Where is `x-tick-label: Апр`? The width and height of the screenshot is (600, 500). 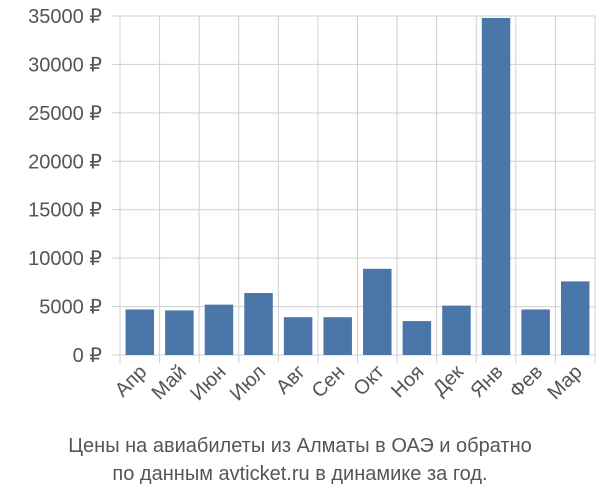
x-tick-label: Апр is located at coordinates (131, 381).